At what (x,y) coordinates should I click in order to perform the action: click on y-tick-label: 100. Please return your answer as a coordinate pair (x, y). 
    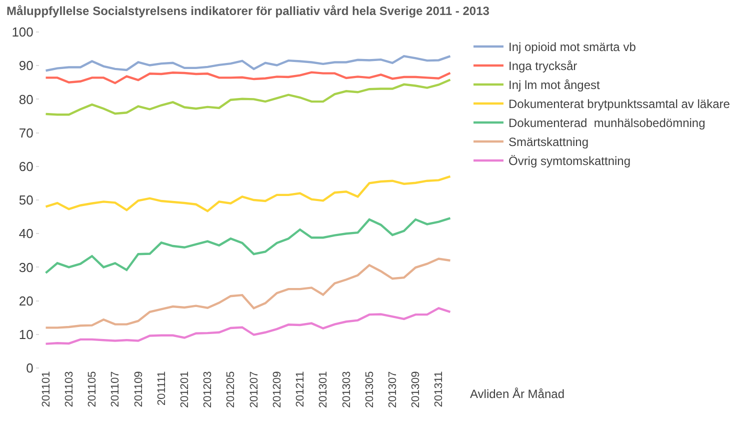
    Looking at the image, I should click on (23, 32).